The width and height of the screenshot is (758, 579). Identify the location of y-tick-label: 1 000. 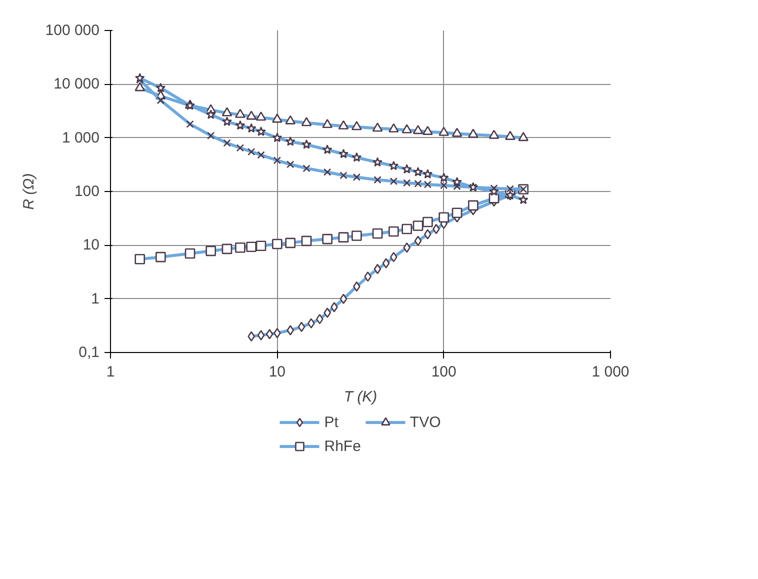
(81, 137).